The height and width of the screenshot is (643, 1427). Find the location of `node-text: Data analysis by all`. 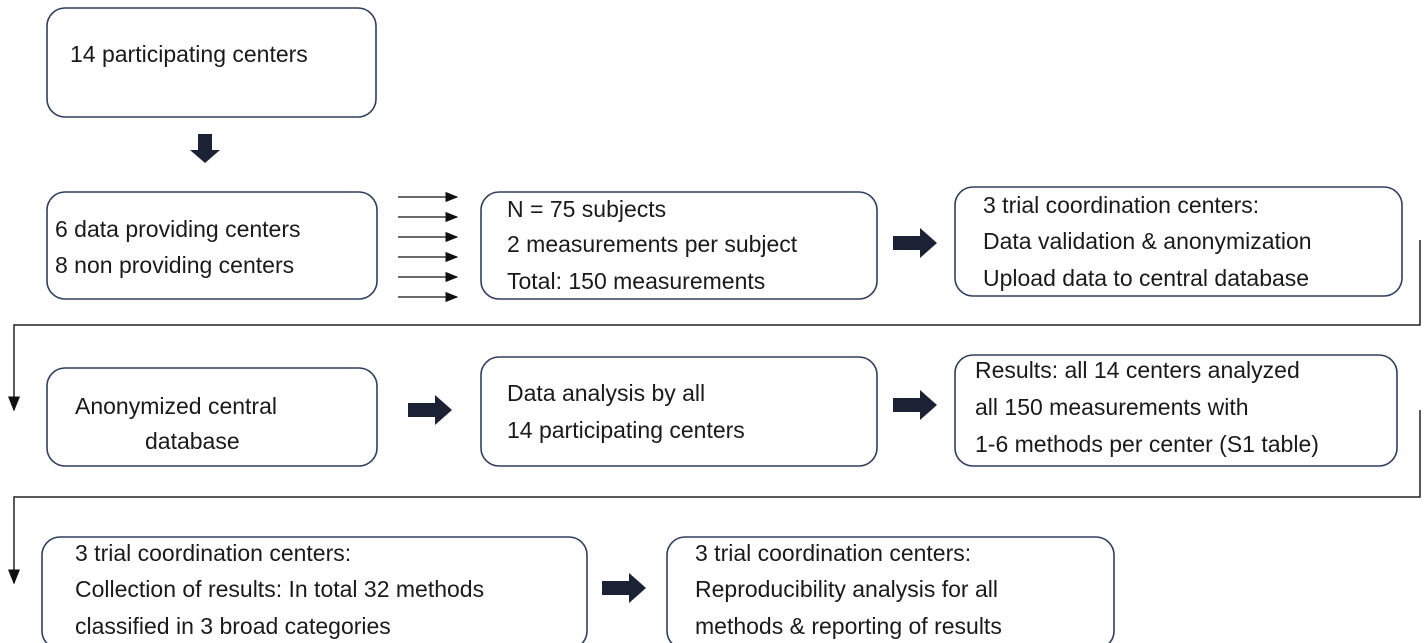

node-text: Data analysis by all is located at coordinates (606, 393).